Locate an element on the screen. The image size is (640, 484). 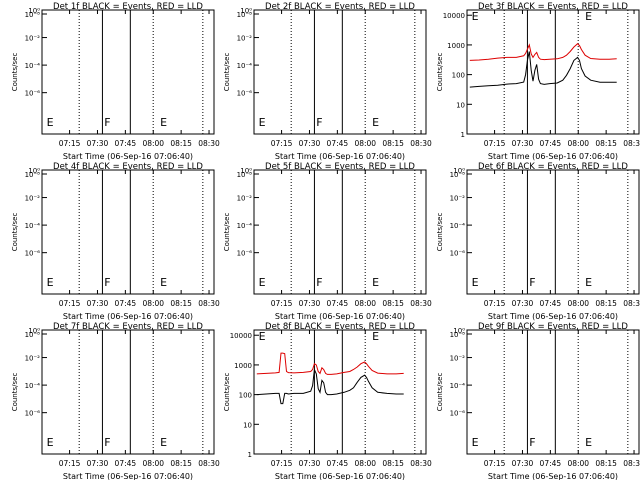
y-tick-label: 10000 is located at coordinates (241, 336).